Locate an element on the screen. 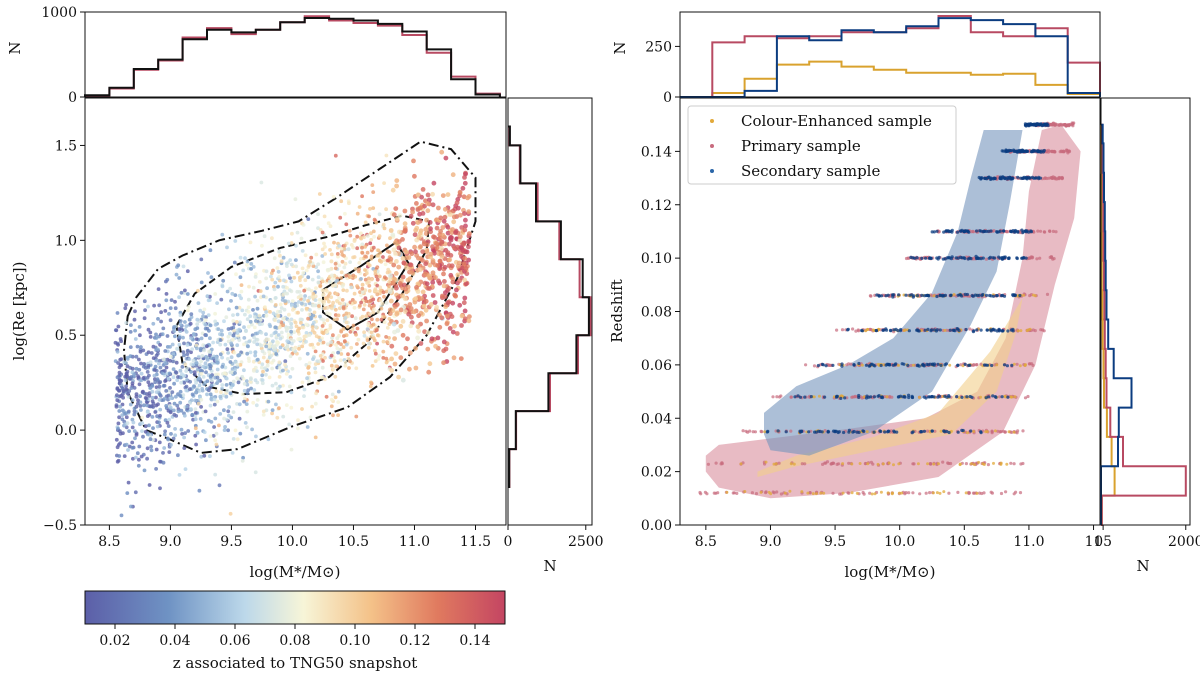 The width and height of the screenshot is (1200, 677). x-tick-label: 9.0 is located at coordinates (170, 542).